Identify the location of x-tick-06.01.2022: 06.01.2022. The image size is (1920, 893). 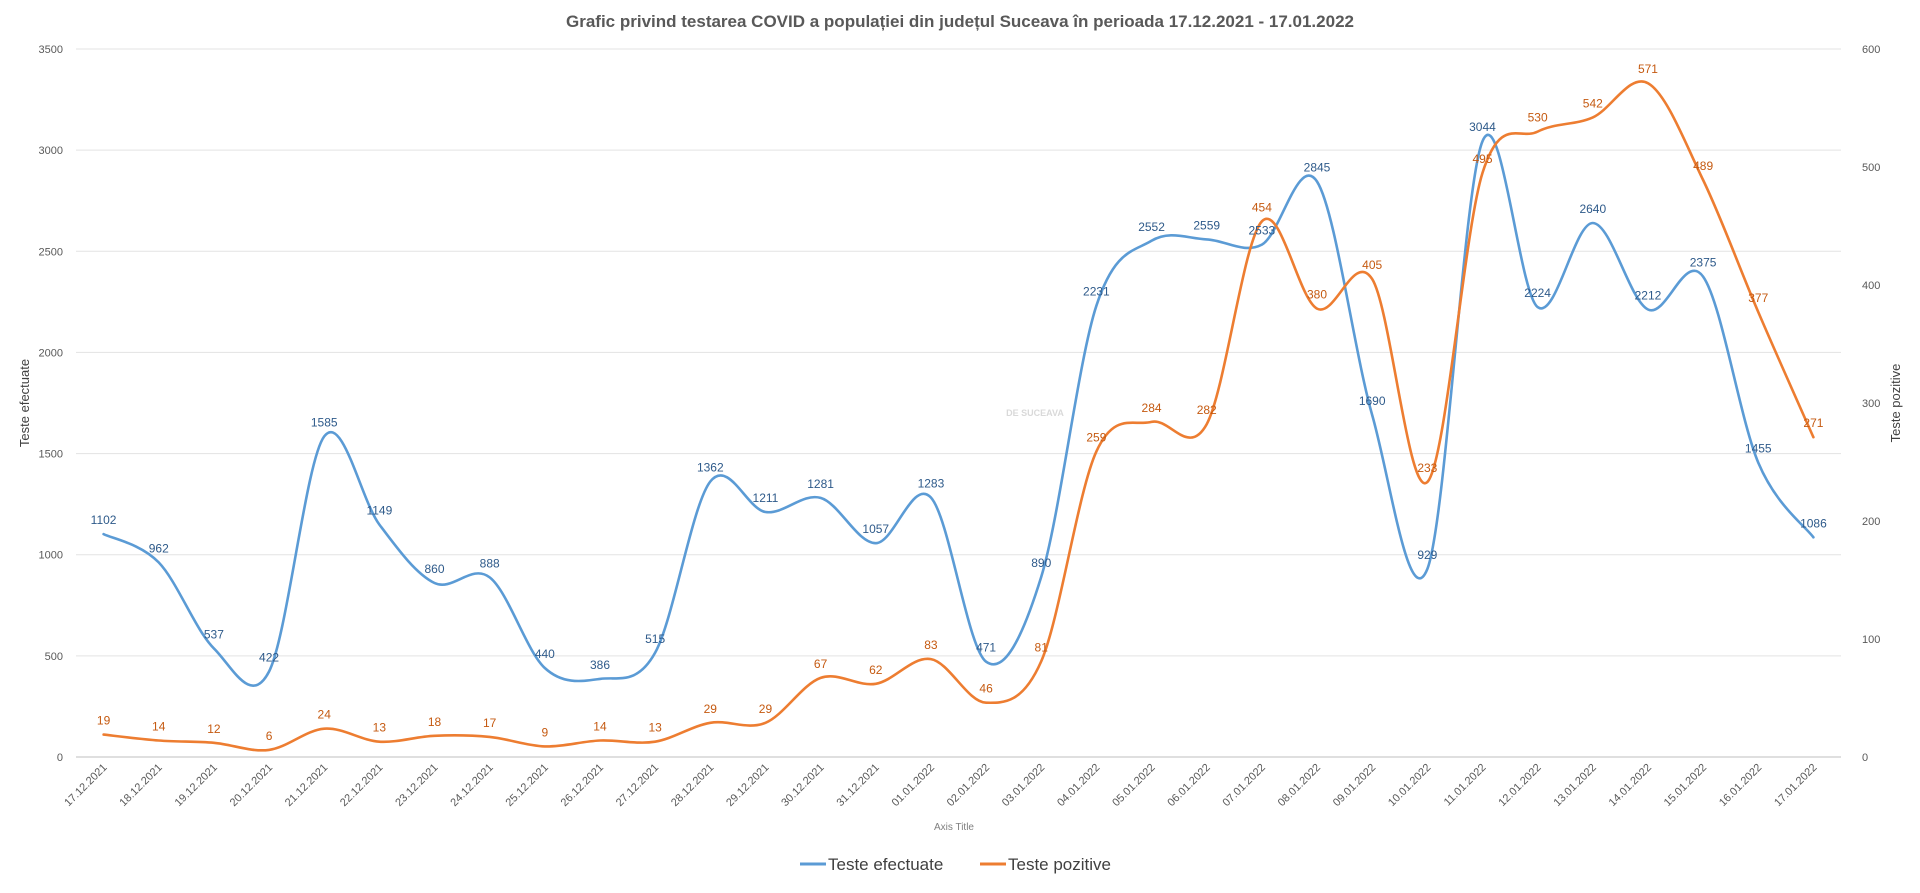
(1188, 785).